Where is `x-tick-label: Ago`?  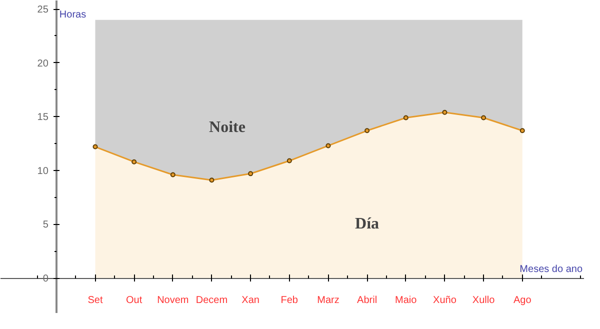
x-tick-label: Ago is located at coordinates (522, 300).